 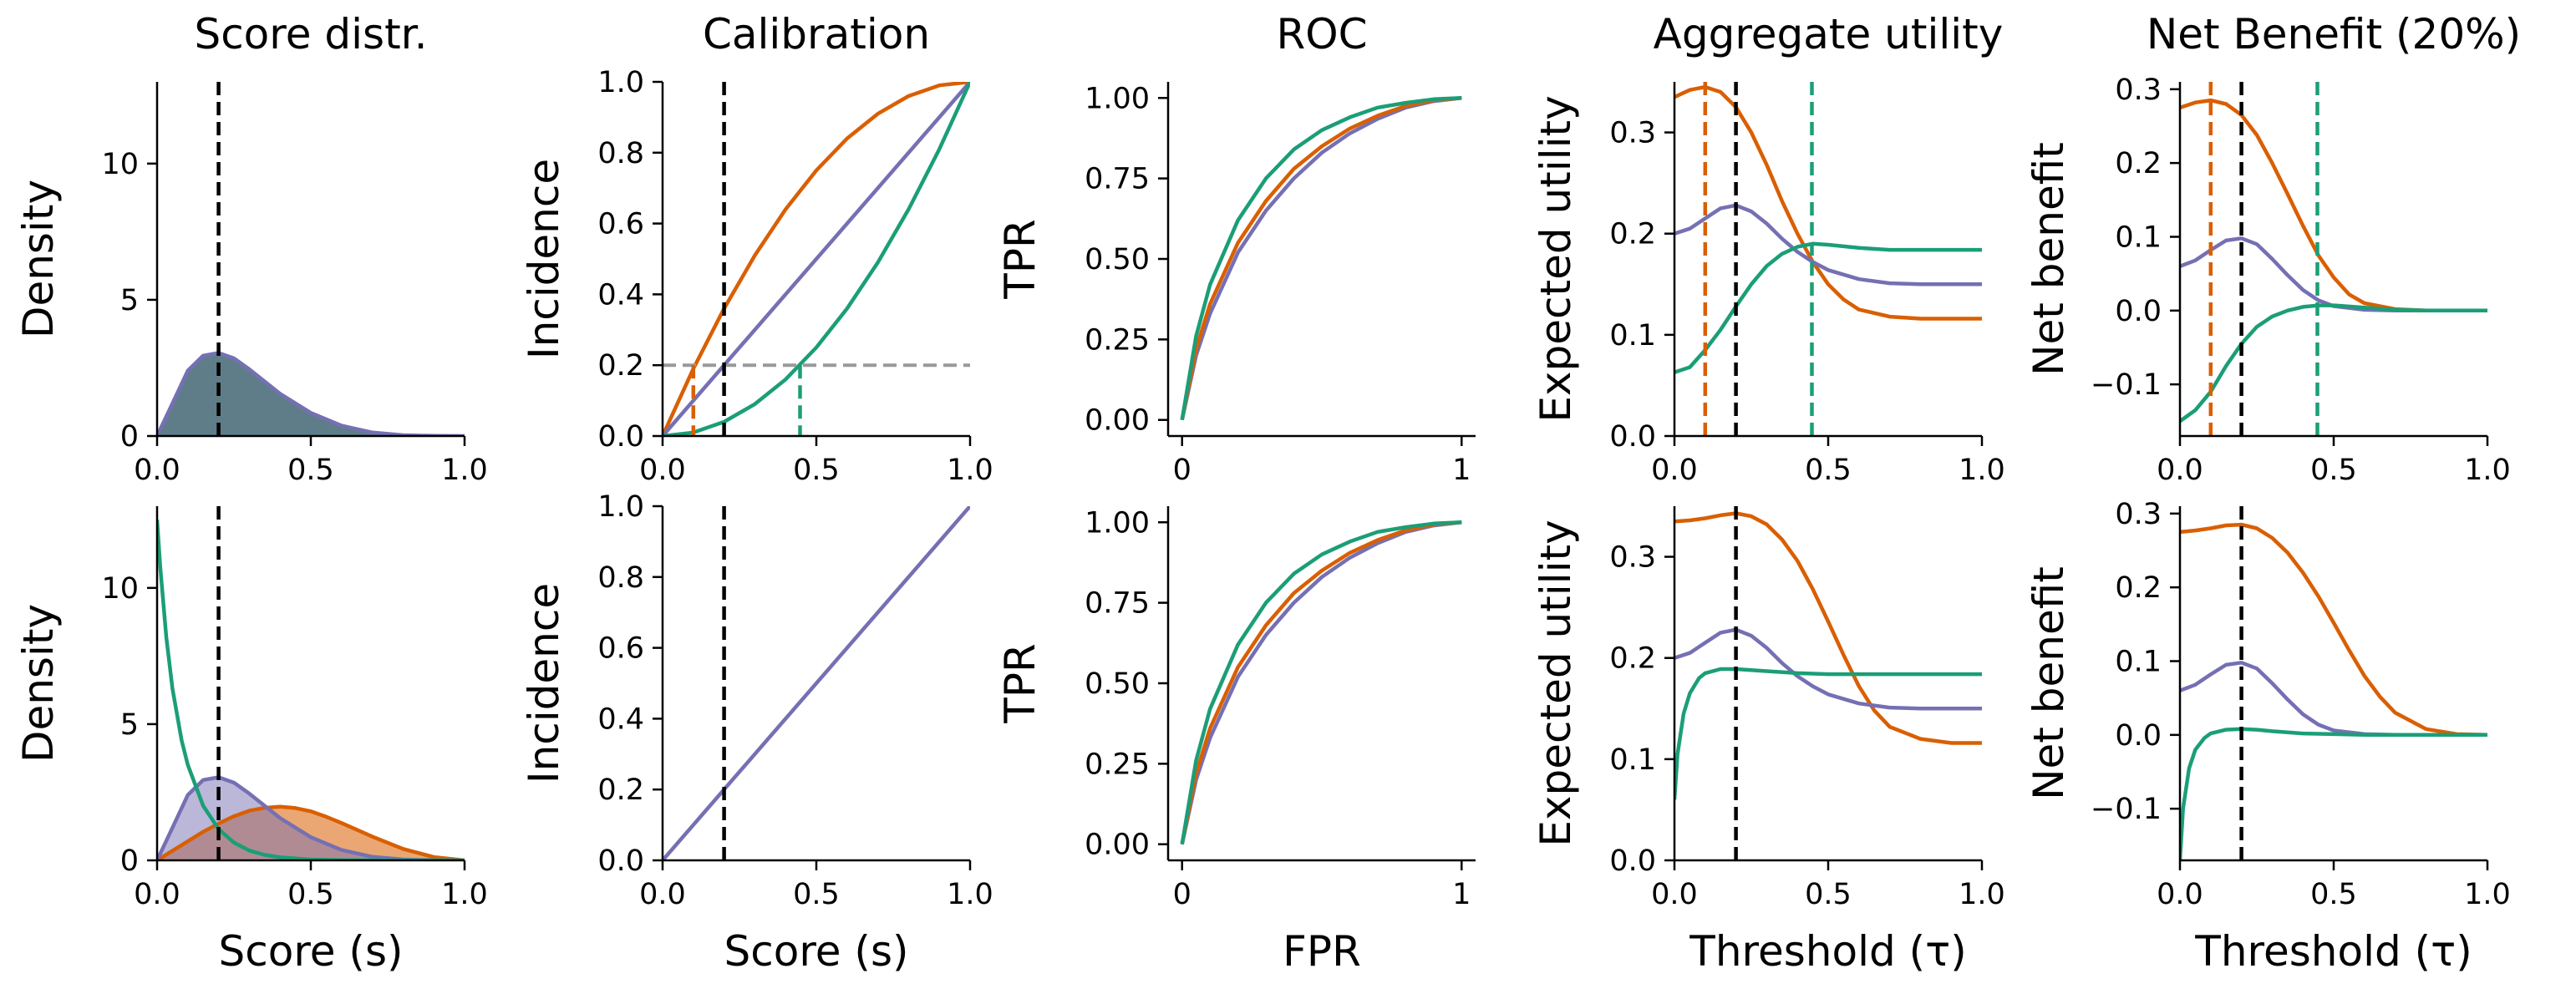 I want to click on y-axis-label: Net benefit, so click(x=2049, y=683).